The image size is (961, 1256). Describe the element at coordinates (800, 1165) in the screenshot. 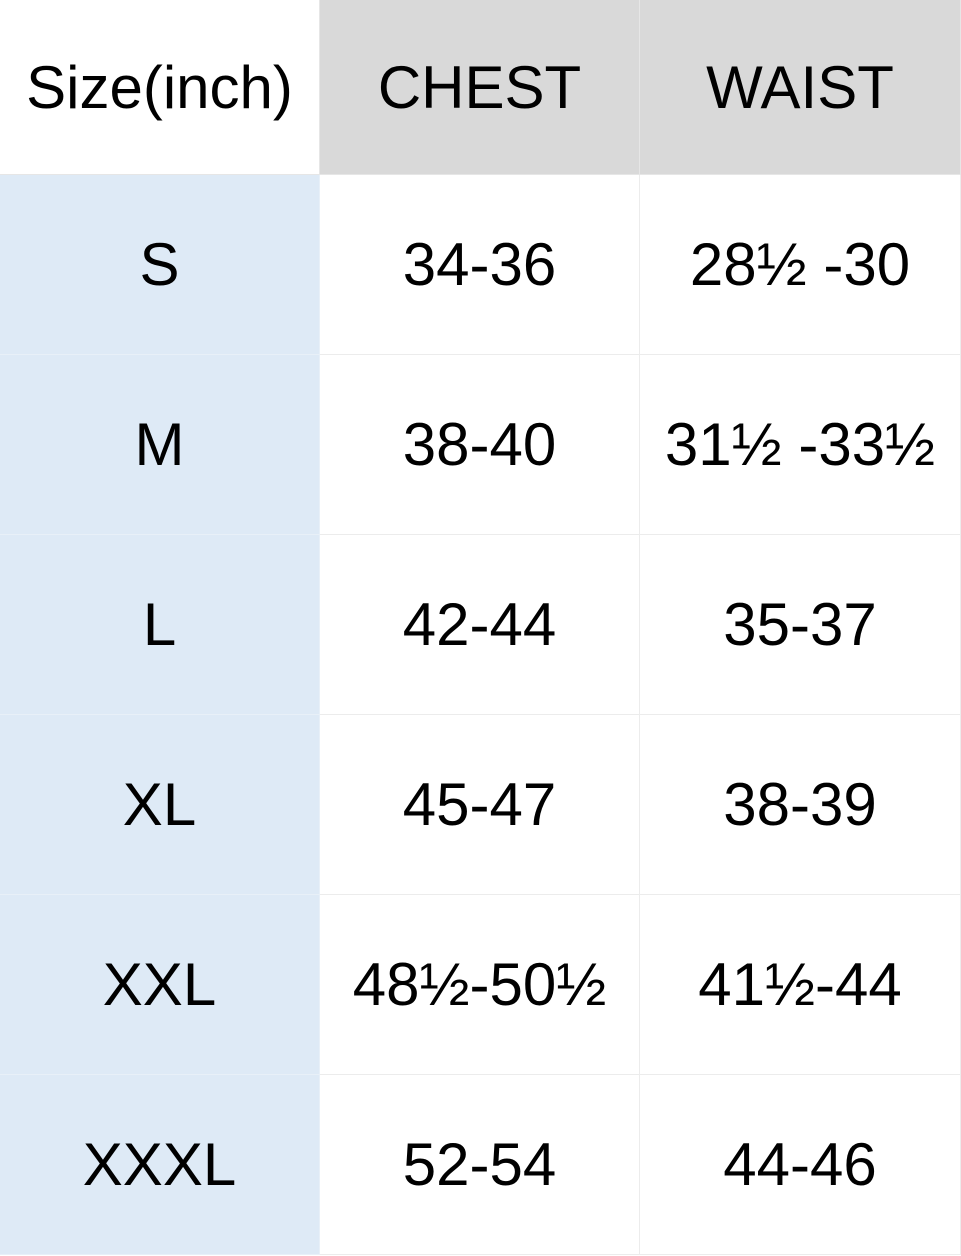

I see `measure-cell: 44-46` at that location.